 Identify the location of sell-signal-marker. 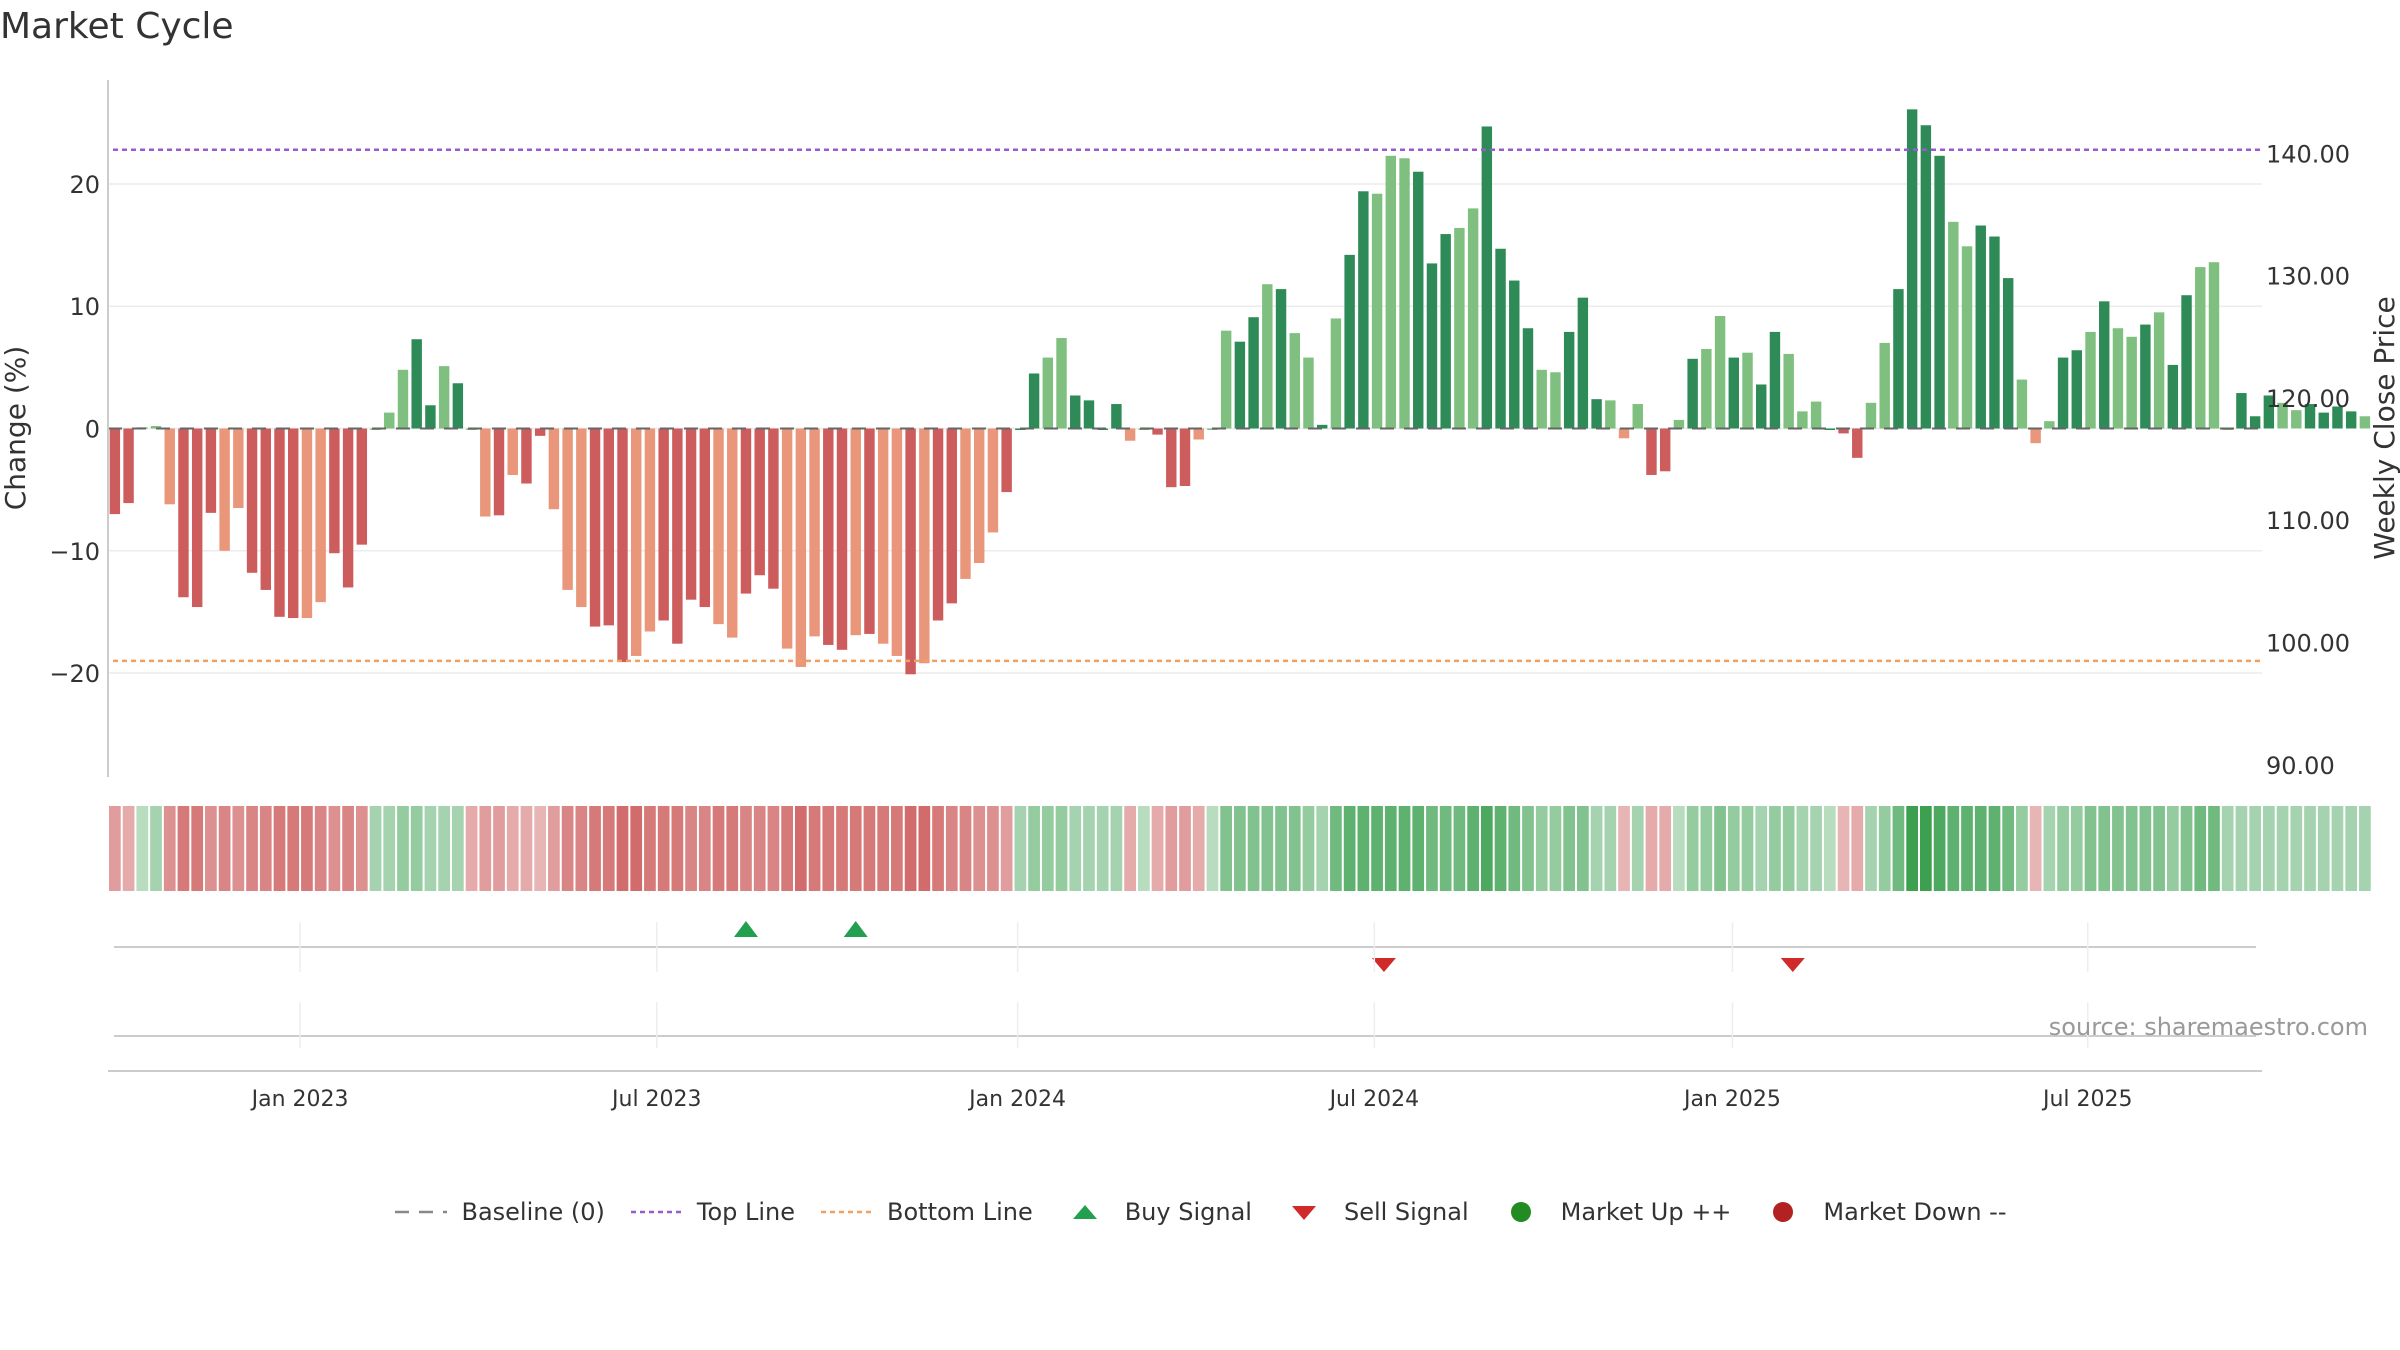
(1383, 965).